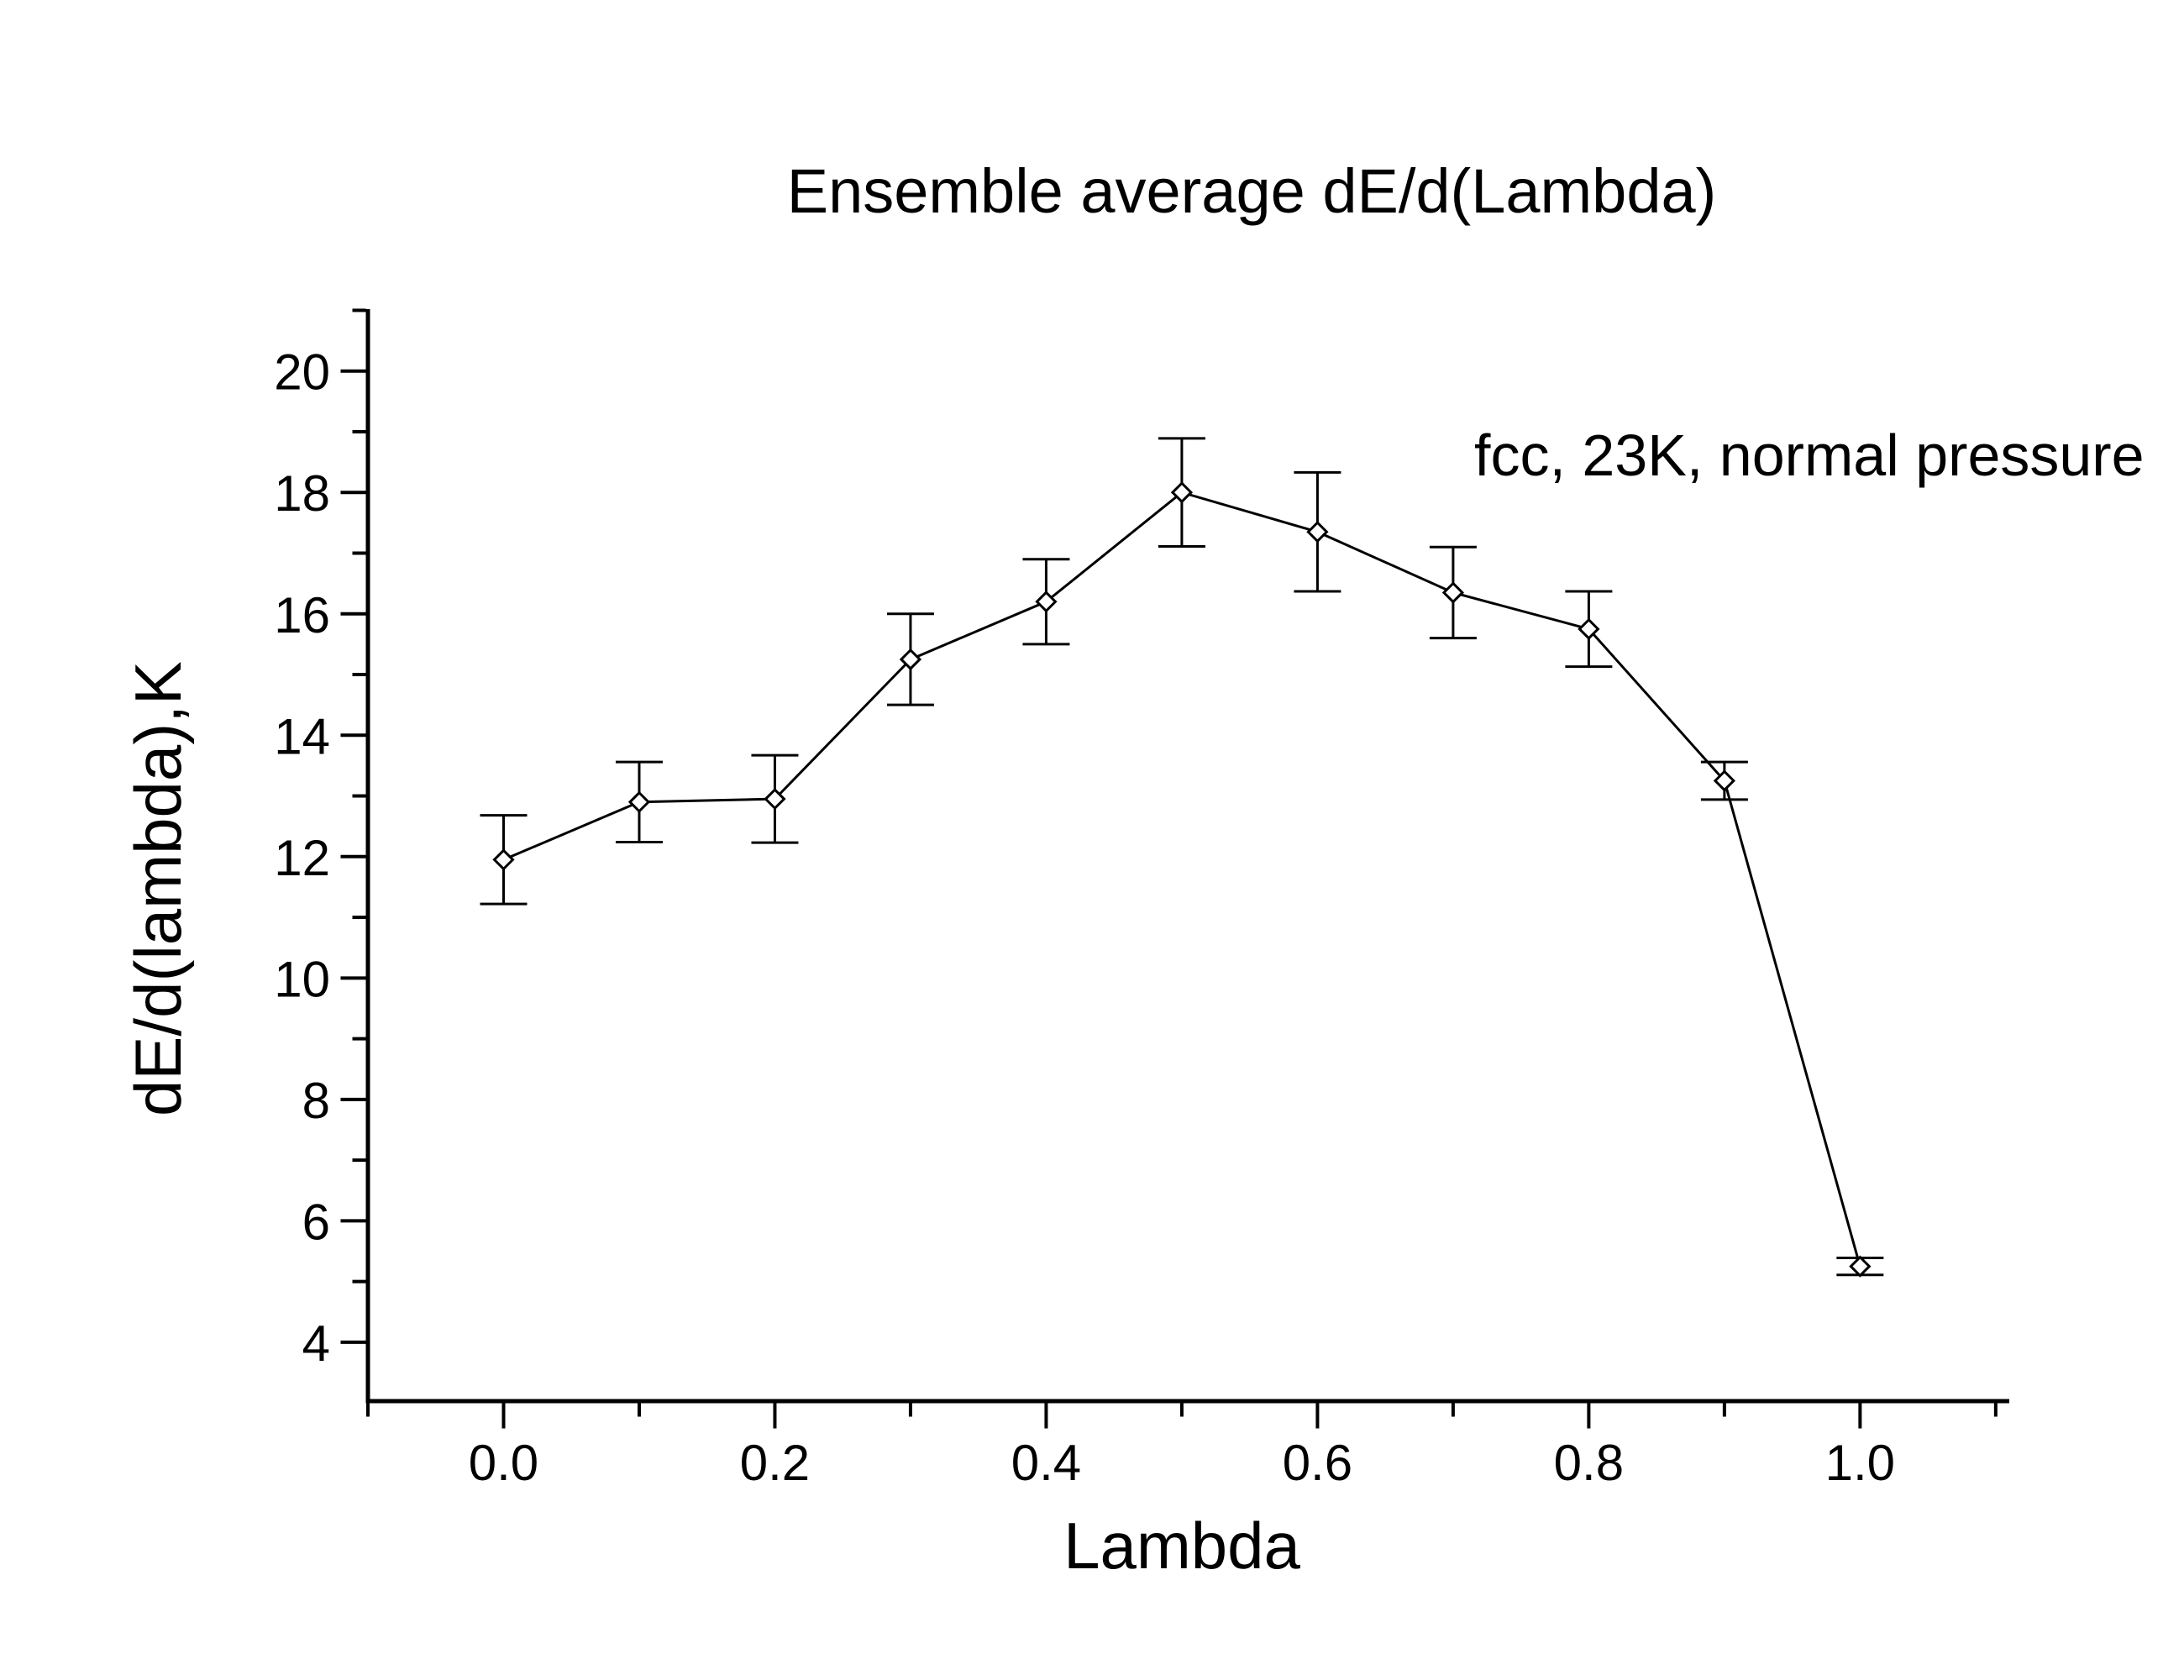 This screenshot has height=1680, width=2184. What do you see at coordinates (316, 1343) in the screenshot?
I see `y-tick-label: 4` at bounding box center [316, 1343].